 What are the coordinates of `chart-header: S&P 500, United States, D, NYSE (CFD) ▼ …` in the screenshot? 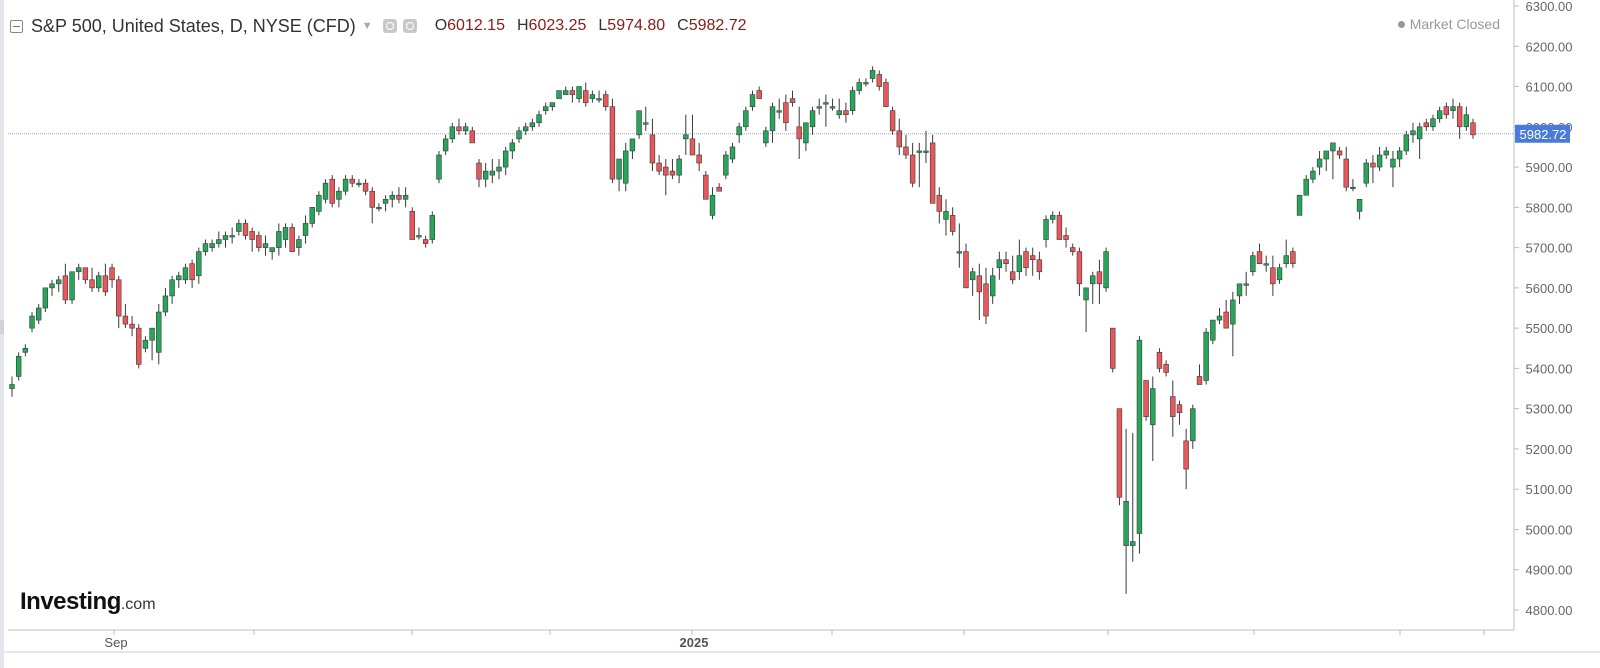 It's located at (378, 26).